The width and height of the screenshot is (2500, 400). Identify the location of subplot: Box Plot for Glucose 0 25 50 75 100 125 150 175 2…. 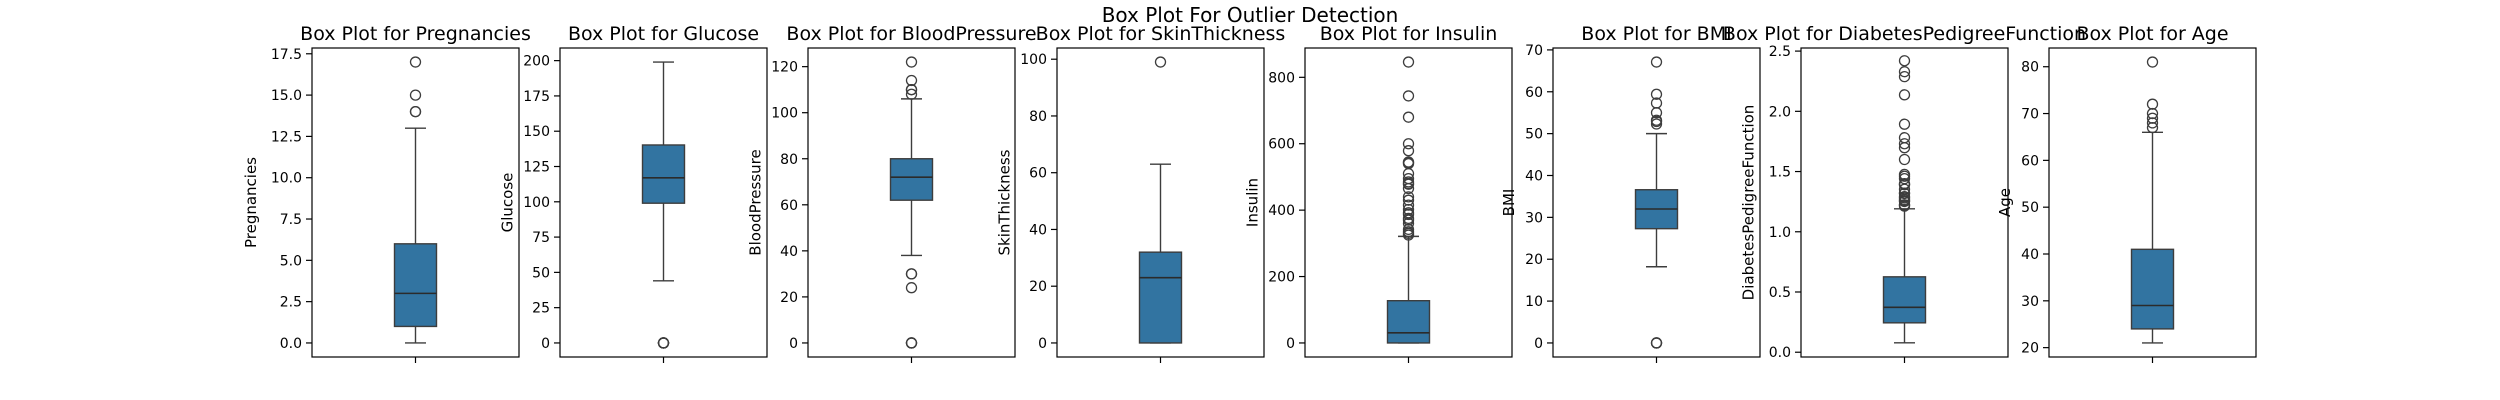
(633, 193).